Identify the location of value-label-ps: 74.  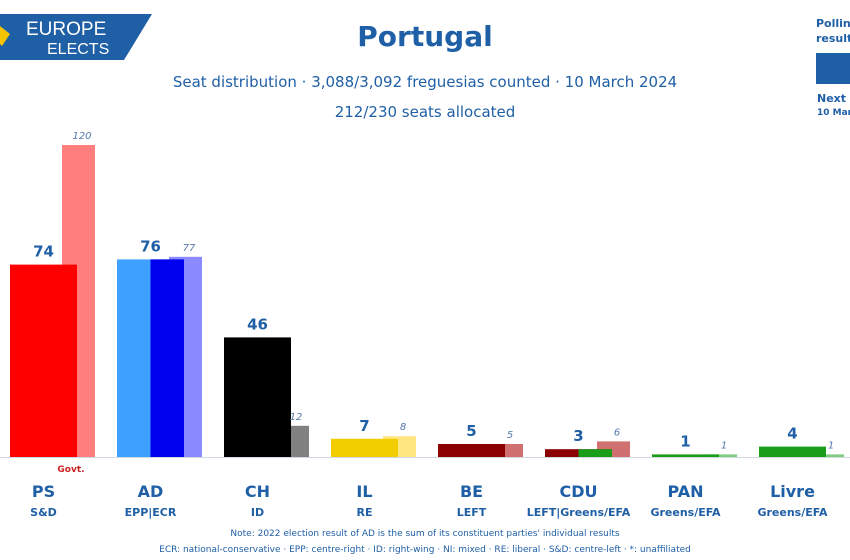
(43, 252).